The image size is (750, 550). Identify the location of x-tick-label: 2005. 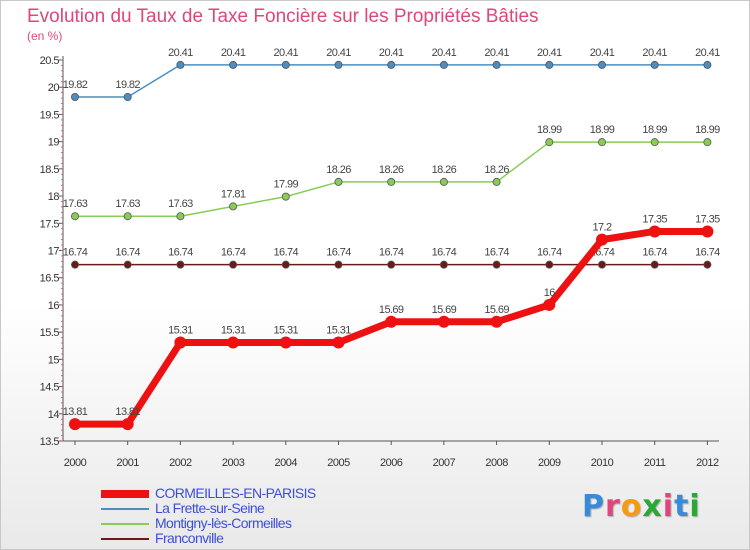
(338, 463).